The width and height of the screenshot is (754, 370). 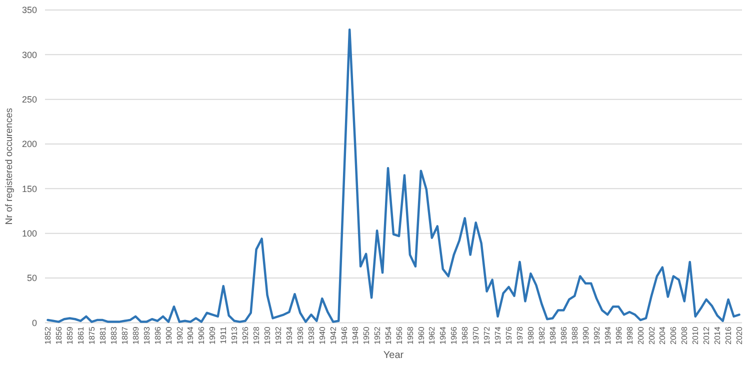 What do you see at coordinates (410, 335) in the screenshot?
I see `x-tick-label: 1958` at bounding box center [410, 335].